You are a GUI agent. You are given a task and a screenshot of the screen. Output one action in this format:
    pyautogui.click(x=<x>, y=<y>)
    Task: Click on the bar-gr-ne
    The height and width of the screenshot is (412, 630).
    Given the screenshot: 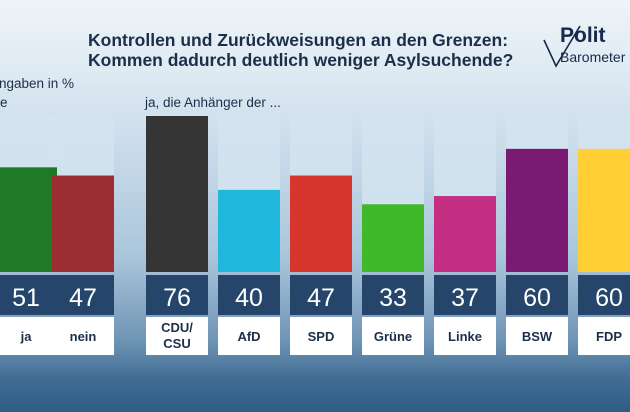 What is the action you would take?
    pyautogui.click(x=393, y=238)
    